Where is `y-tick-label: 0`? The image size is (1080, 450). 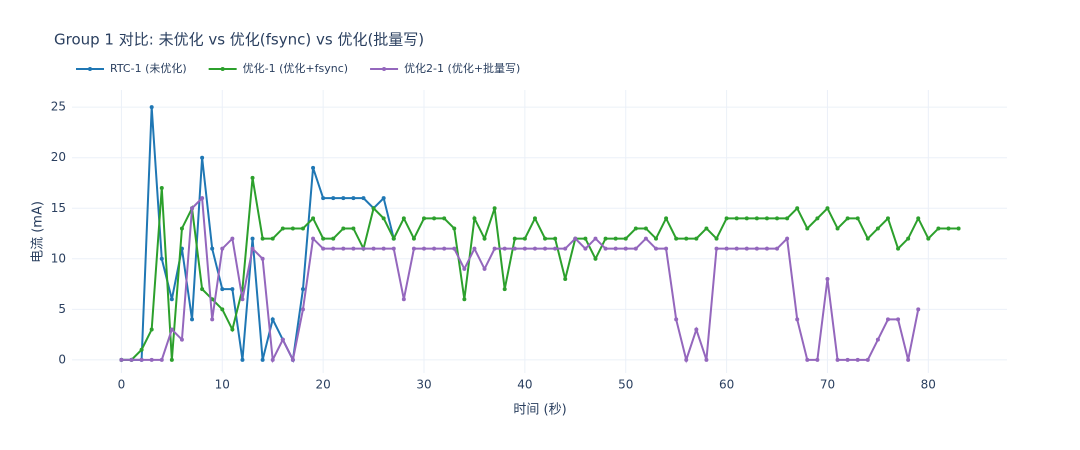
y-tick-label: 0 is located at coordinates (62, 359).